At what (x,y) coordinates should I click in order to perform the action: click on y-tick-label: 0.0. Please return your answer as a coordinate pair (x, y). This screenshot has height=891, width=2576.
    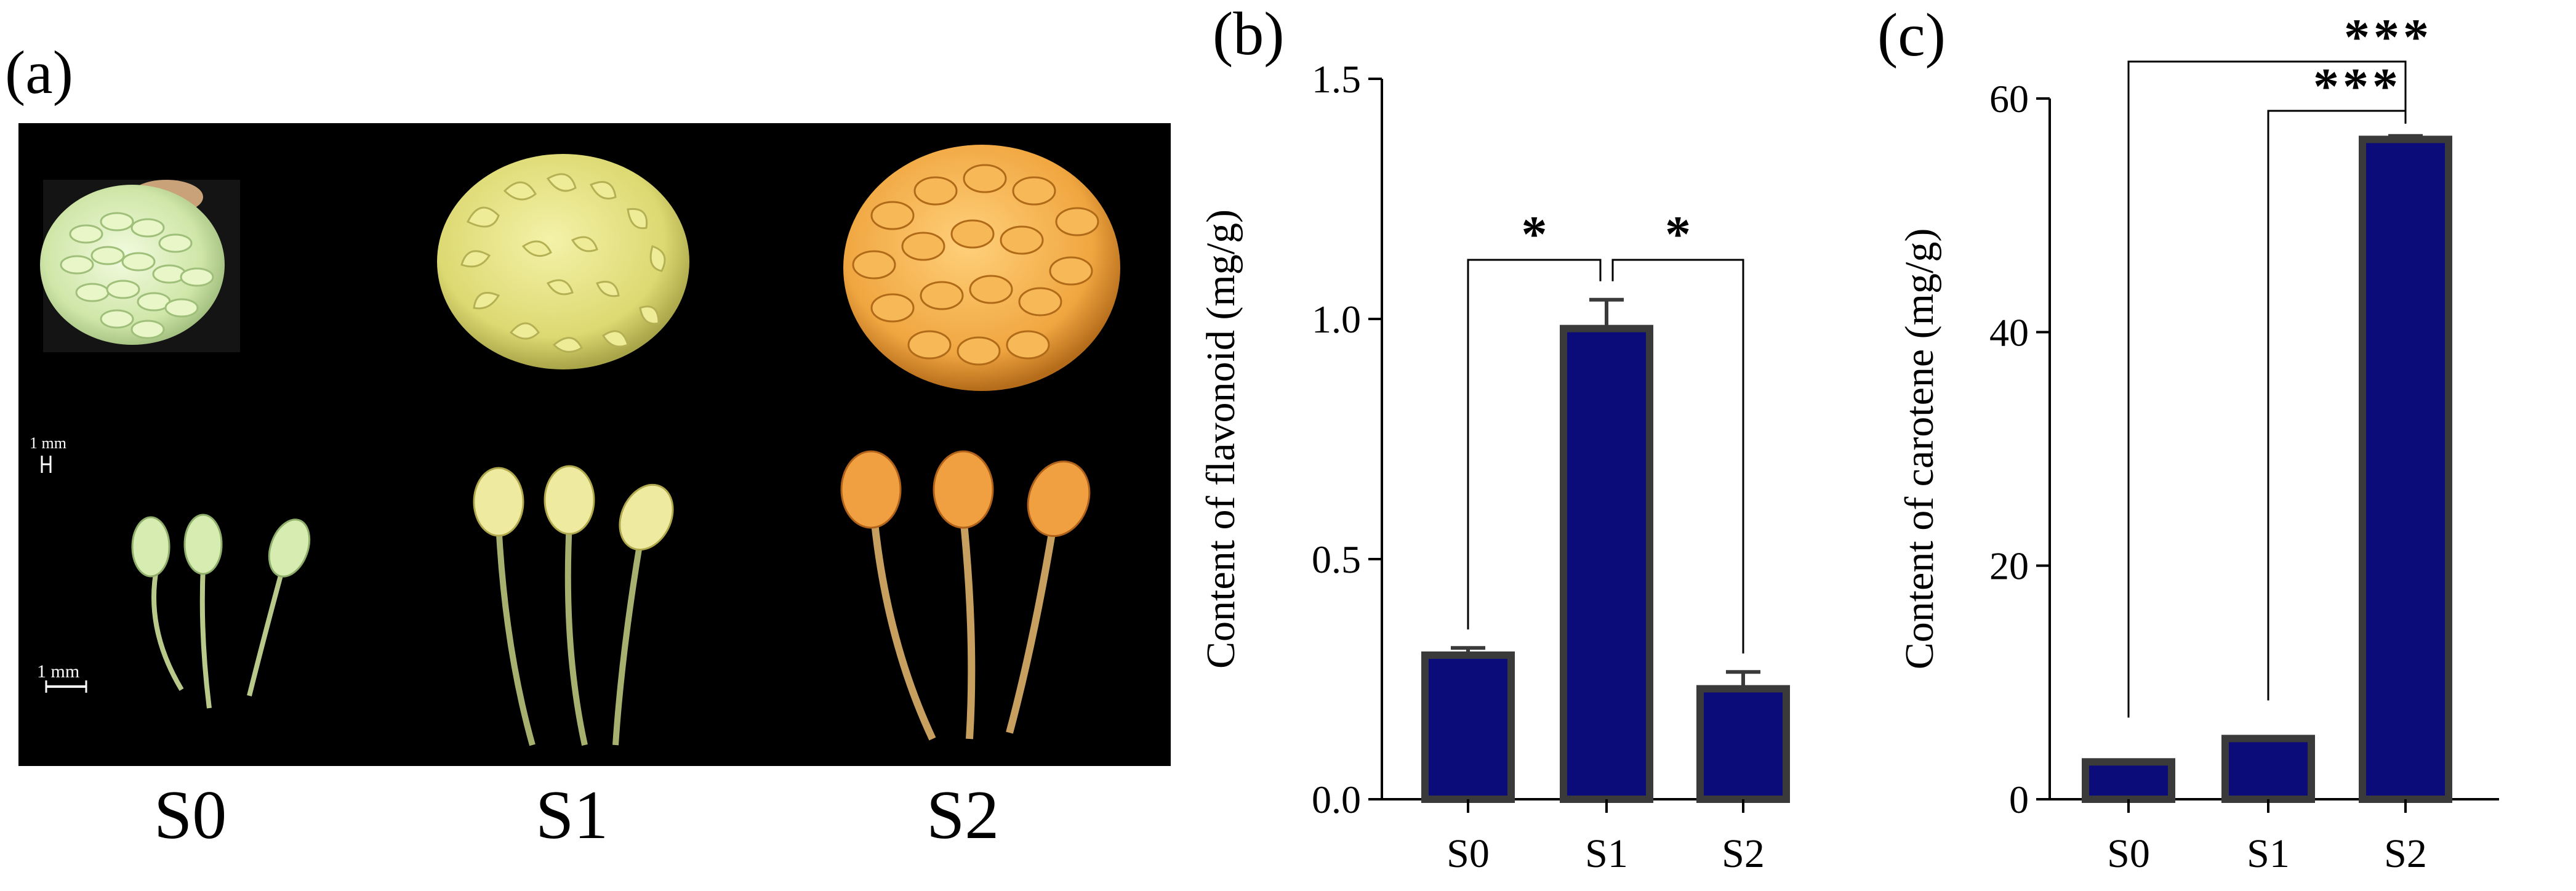
    Looking at the image, I should click on (1336, 800).